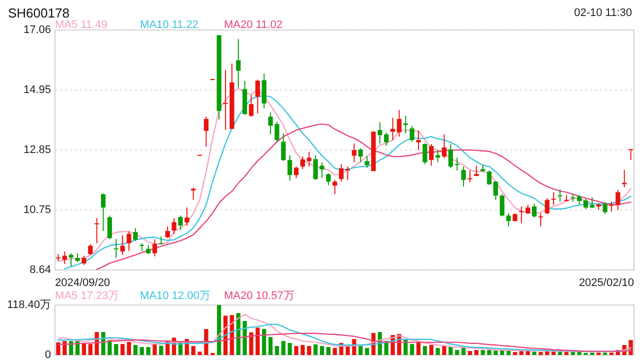 This screenshot has height=360, width=640. I want to click on text: MA20 11.02, so click(253, 25).